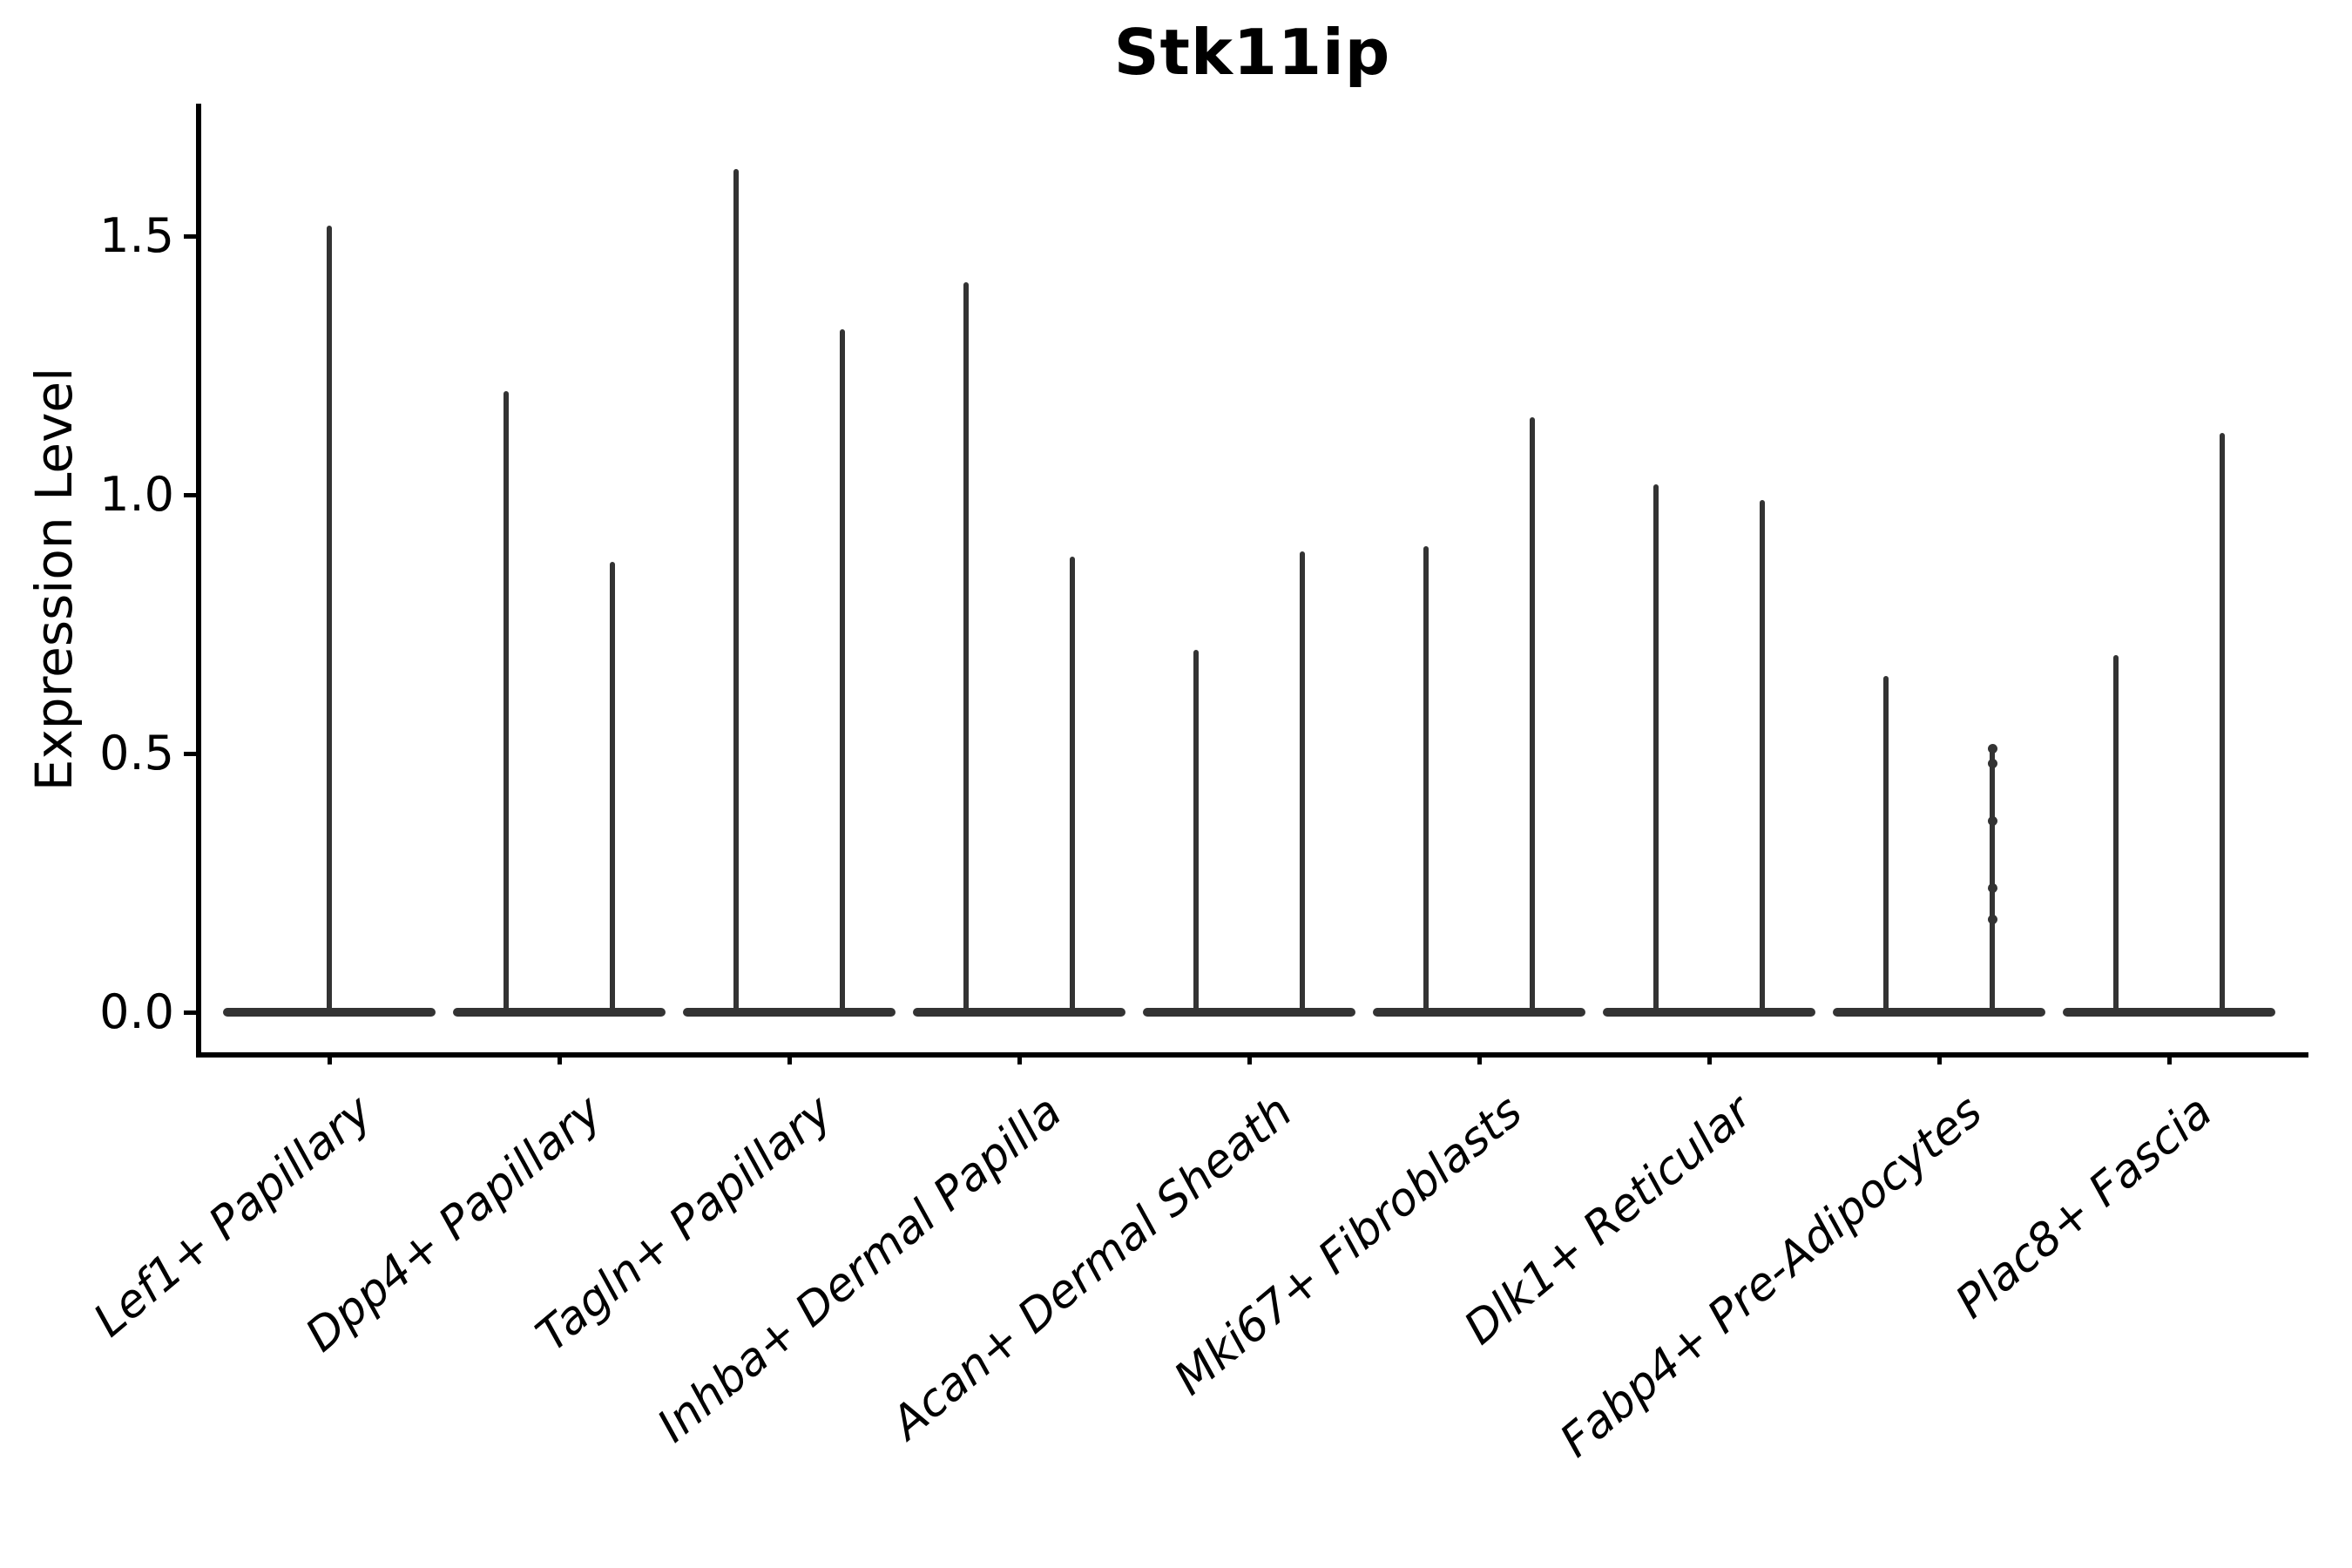  Describe the element at coordinates (136, 235) in the screenshot. I see `y-tick-label: 1.5` at that location.